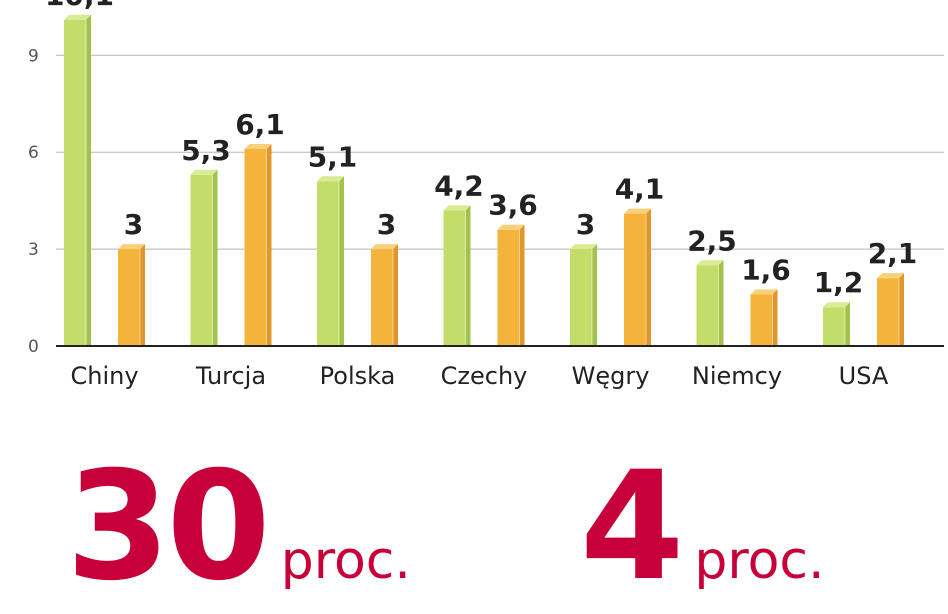 This screenshot has height=614, width=948. What do you see at coordinates (358, 376) in the screenshot?
I see `category-label: Polska` at bounding box center [358, 376].